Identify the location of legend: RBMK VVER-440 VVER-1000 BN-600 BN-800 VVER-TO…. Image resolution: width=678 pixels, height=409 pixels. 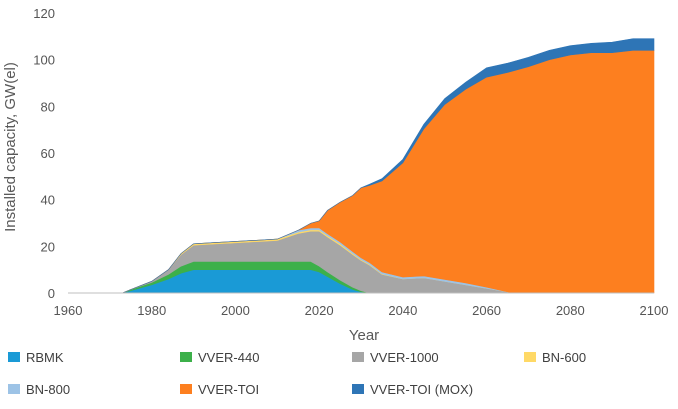
(297, 373).